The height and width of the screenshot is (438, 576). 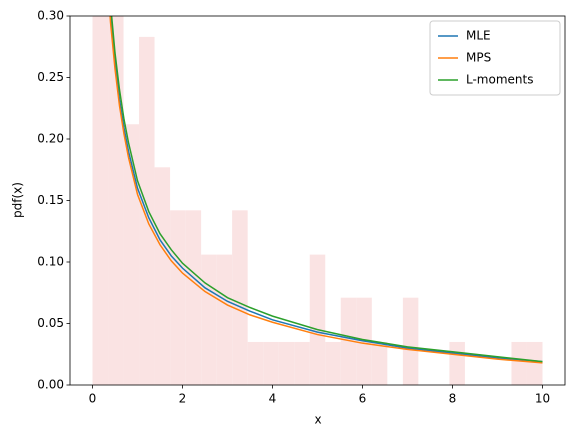 I want to click on legend-label: MLE, so click(x=478, y=36).